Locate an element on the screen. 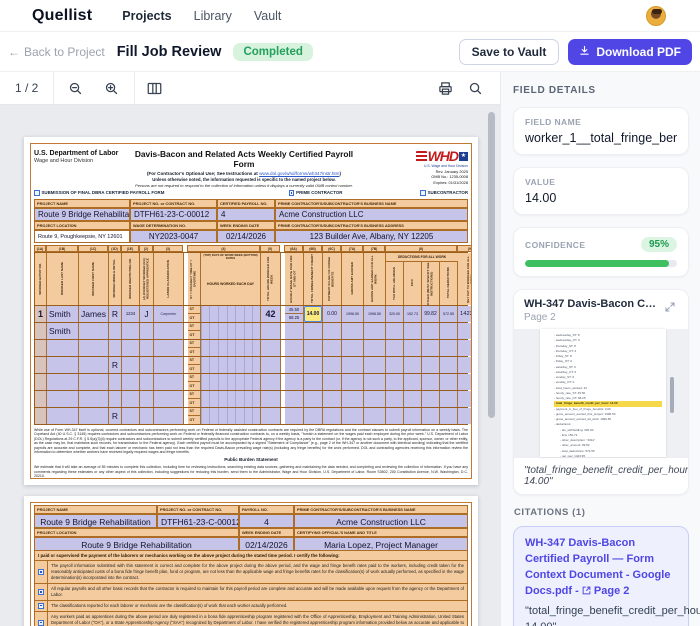 The width and height of the screenshot is (700, 626). page-title: Fill Job Review is located at coordinates (169, 51).